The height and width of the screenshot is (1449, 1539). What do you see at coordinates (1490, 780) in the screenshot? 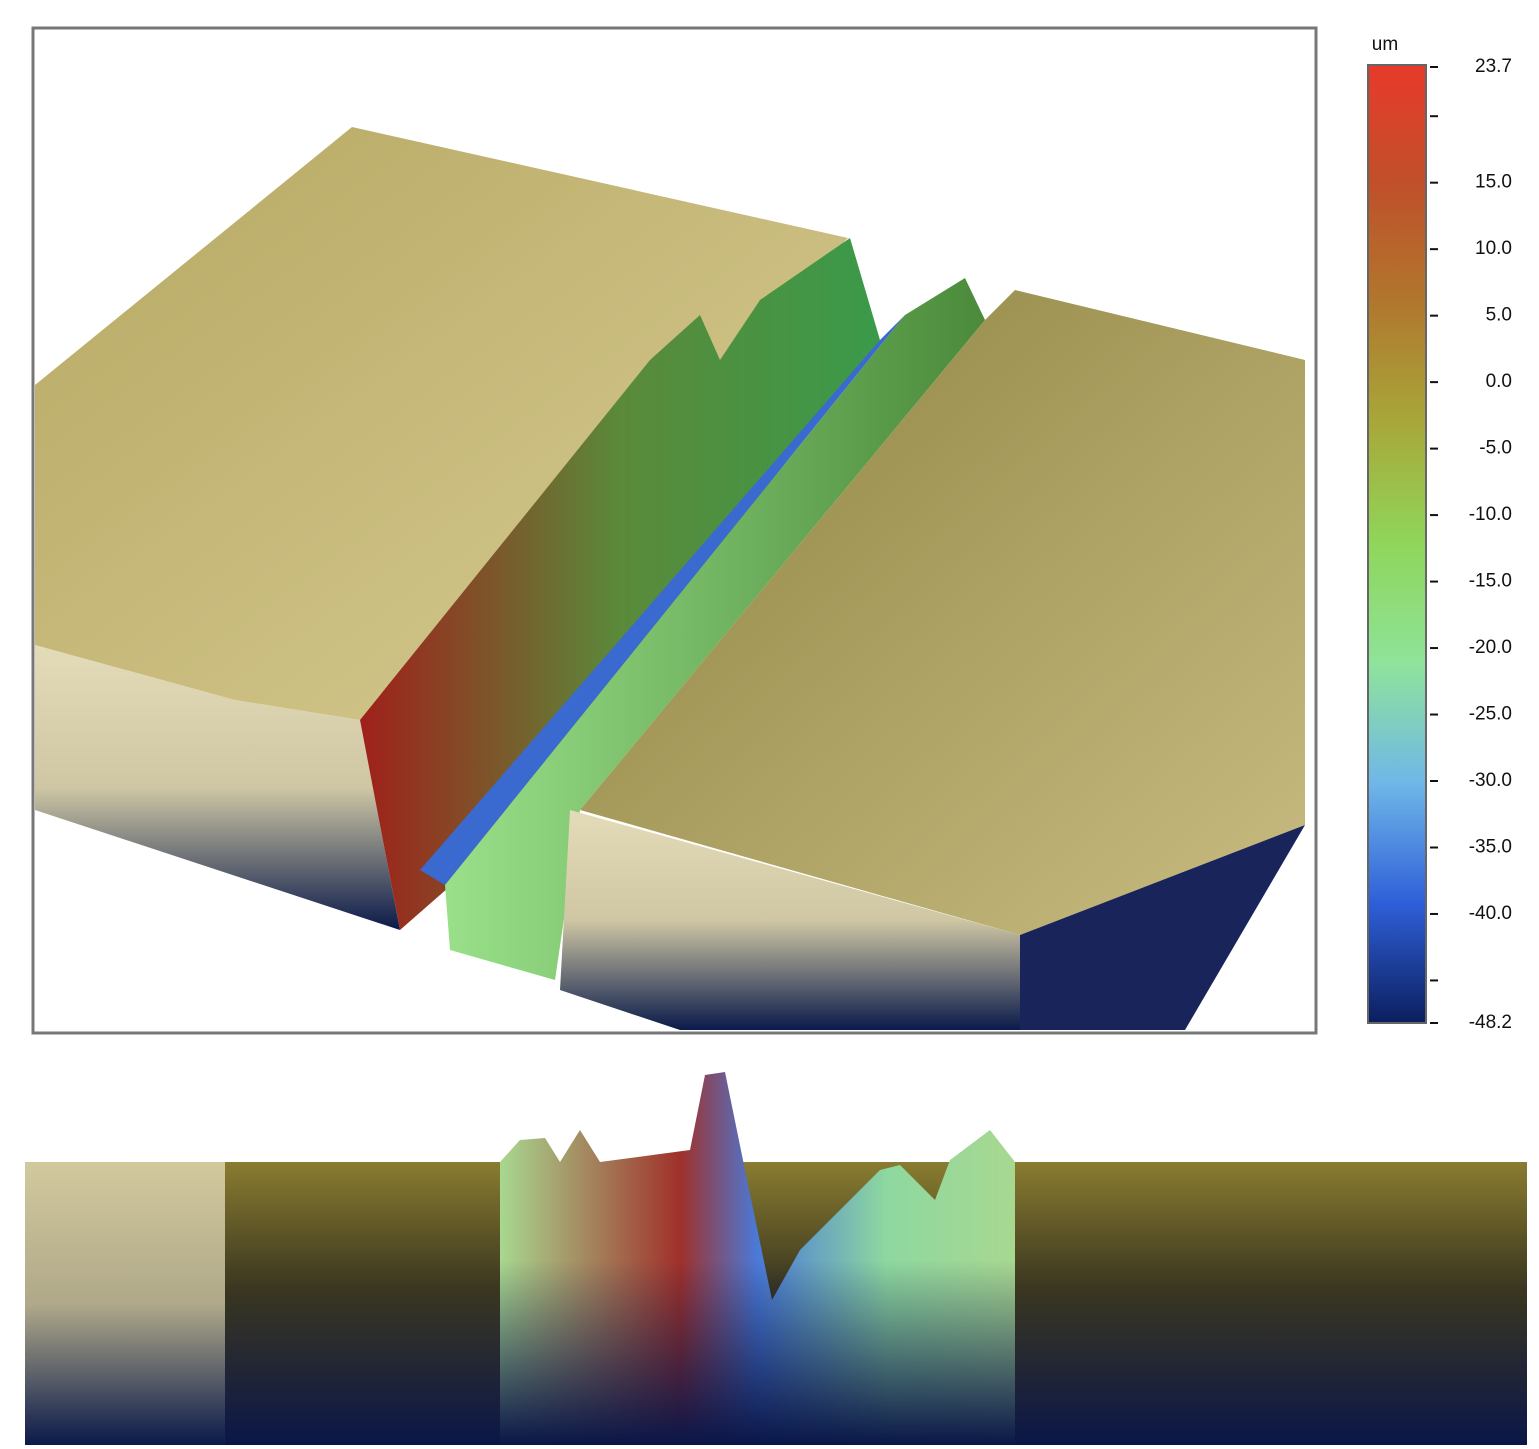
I see `colorbar-tick-label: -30.0` at bounding box center [1490, 780].